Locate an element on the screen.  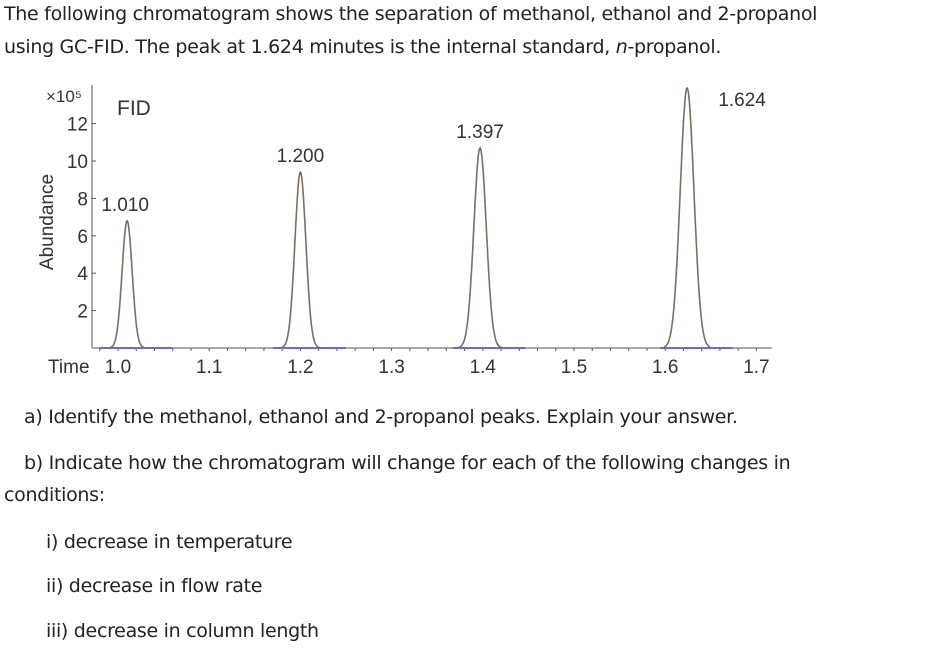
y-tick-label: 4 is located at coordinates (82, 274).